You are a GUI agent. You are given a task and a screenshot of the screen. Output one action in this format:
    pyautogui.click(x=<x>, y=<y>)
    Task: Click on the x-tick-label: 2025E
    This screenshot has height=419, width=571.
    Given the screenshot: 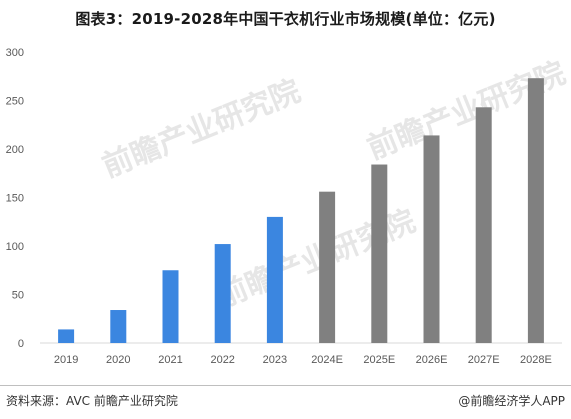 What is the action you would take?
    pyautogui.click(x=379, y=360)
    